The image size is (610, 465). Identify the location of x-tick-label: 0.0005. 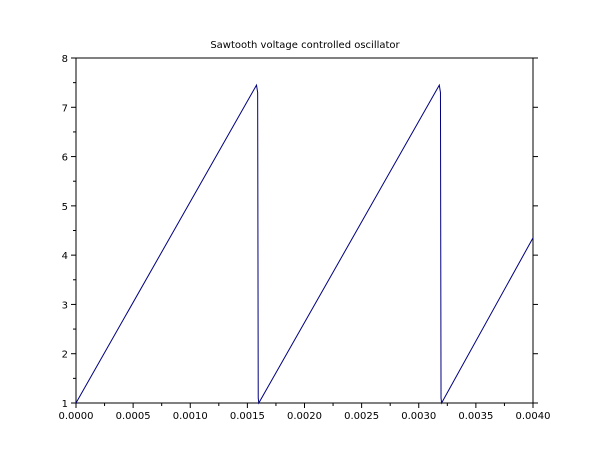
(133, 416).